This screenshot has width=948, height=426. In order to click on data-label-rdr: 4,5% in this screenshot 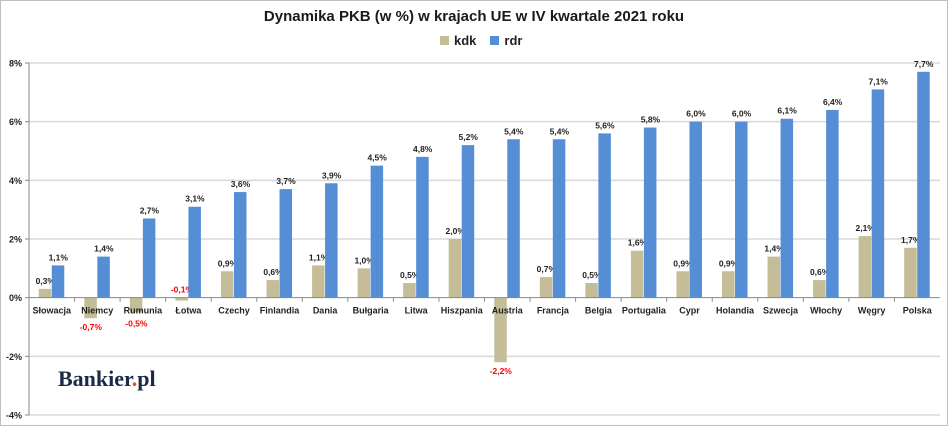, I will do `click(377, 158)`.